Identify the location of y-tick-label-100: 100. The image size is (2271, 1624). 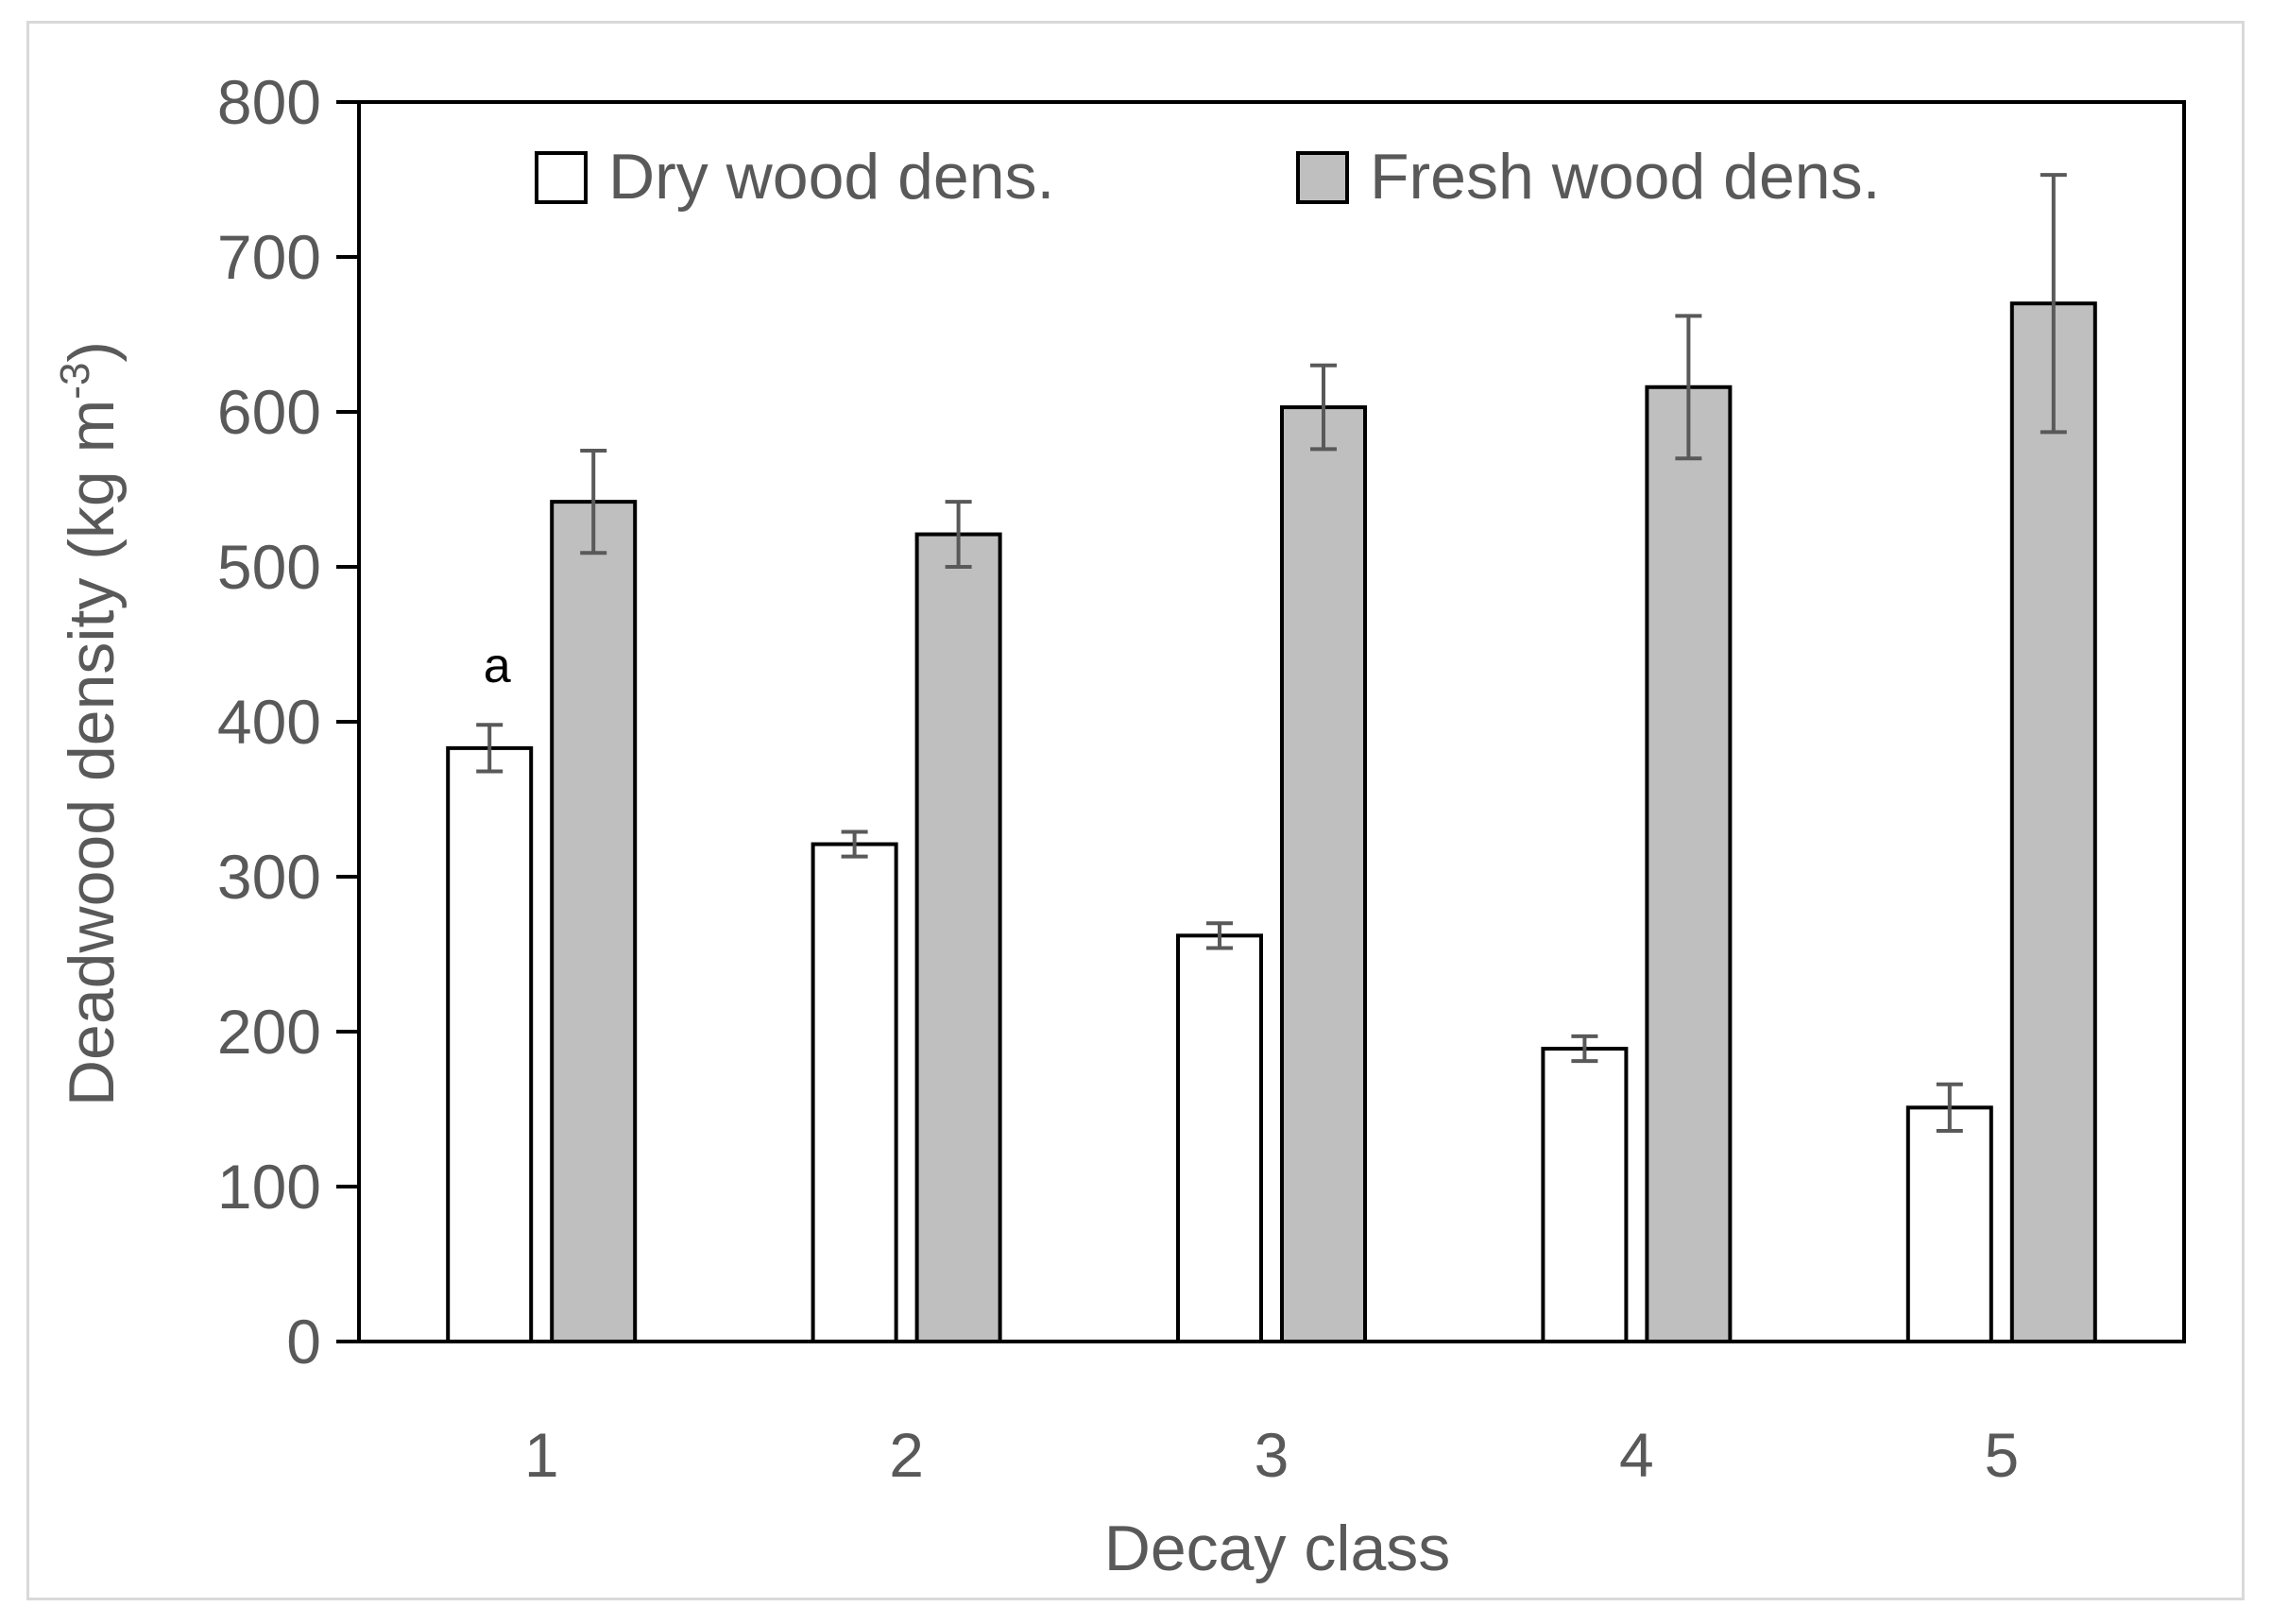
(269, 1187).